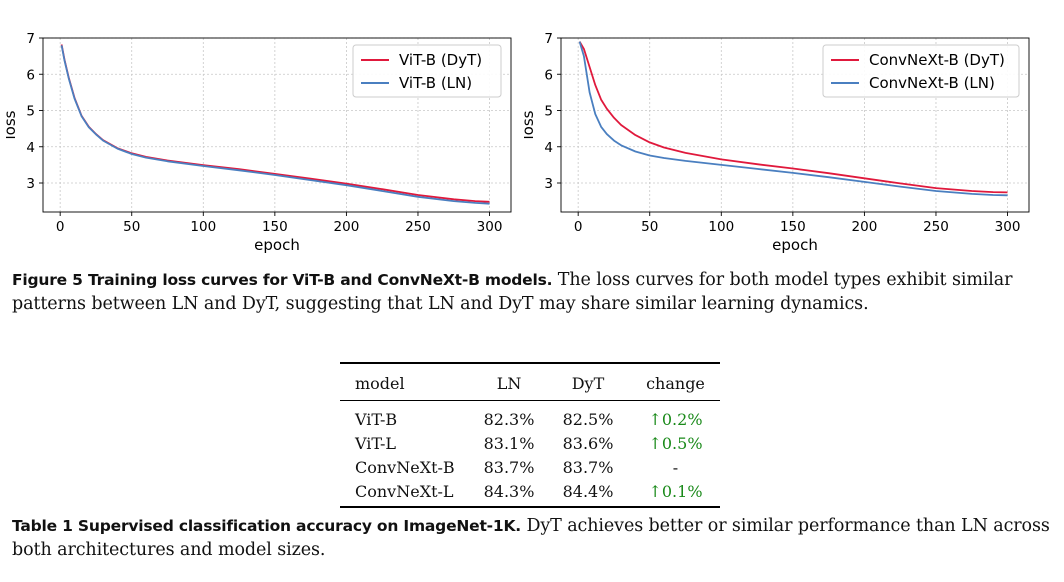  I want to click on table-header-row: model LN DyT change, so click(530, 382).